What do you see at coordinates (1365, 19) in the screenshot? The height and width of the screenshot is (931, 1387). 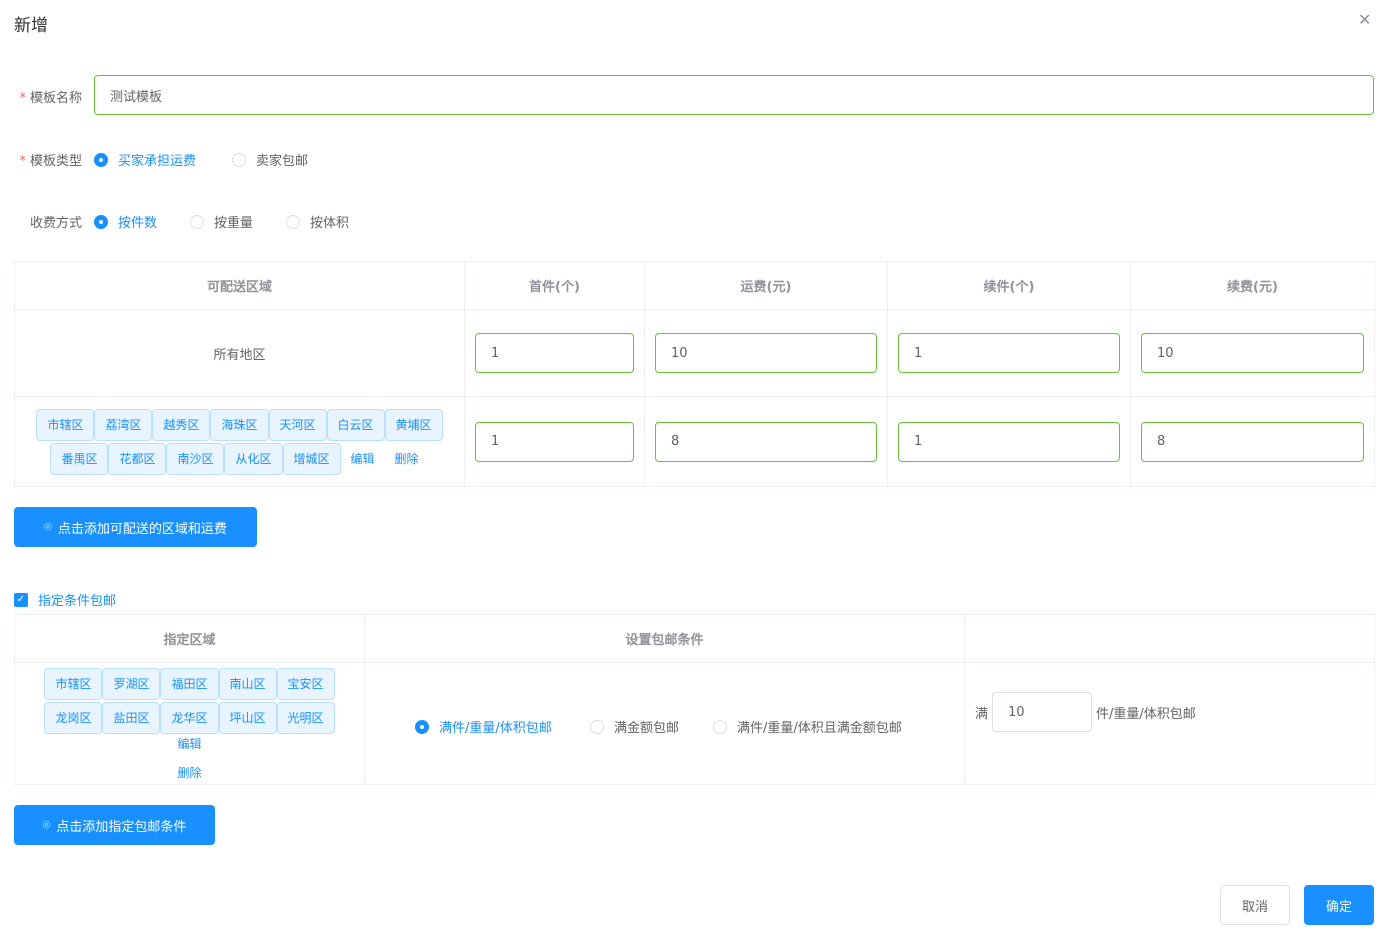 I see `close-icon: ✕` at bounding box center [1365, 19].